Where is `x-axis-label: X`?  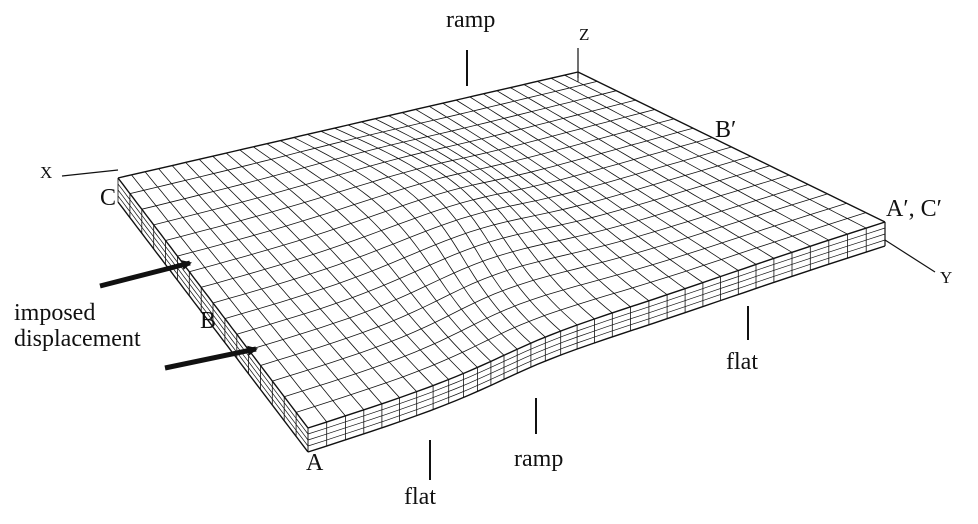 x-axis-label: X is located at coordinates (46, 172).